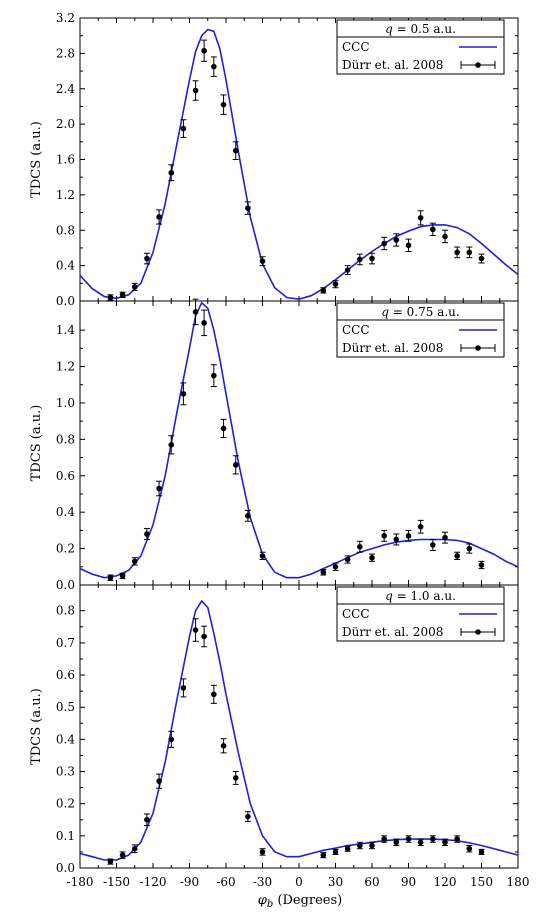  What do you see at coordinates (65, 707) in the screenshot?
I see `y-tick-label: 0.5` at bounding box center [65, 707].